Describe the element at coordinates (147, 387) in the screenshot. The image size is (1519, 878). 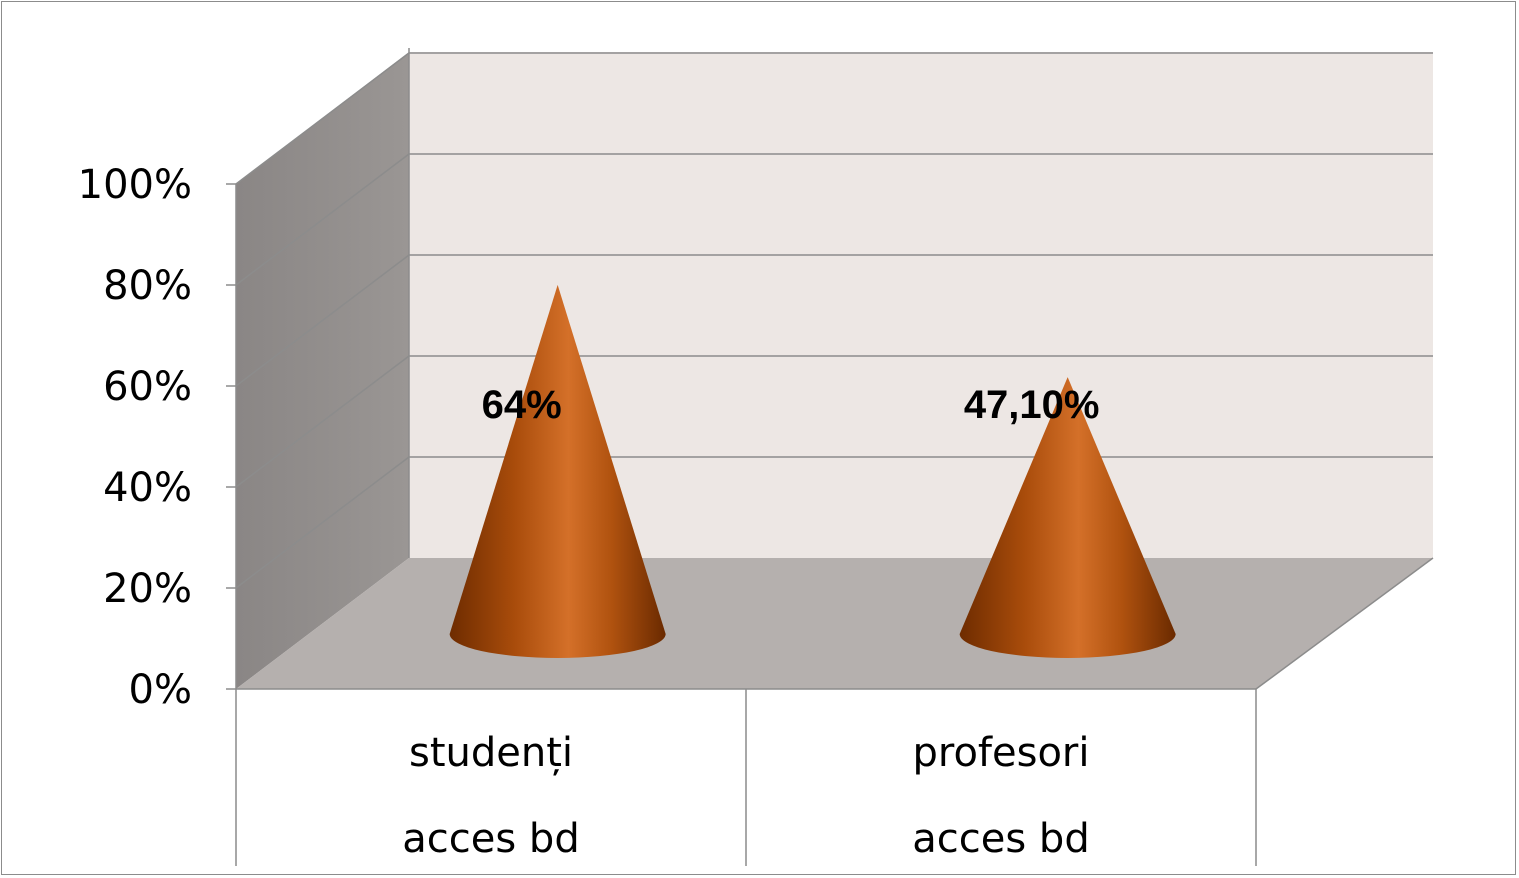
I see `y-tick-label: 60%` at that location.